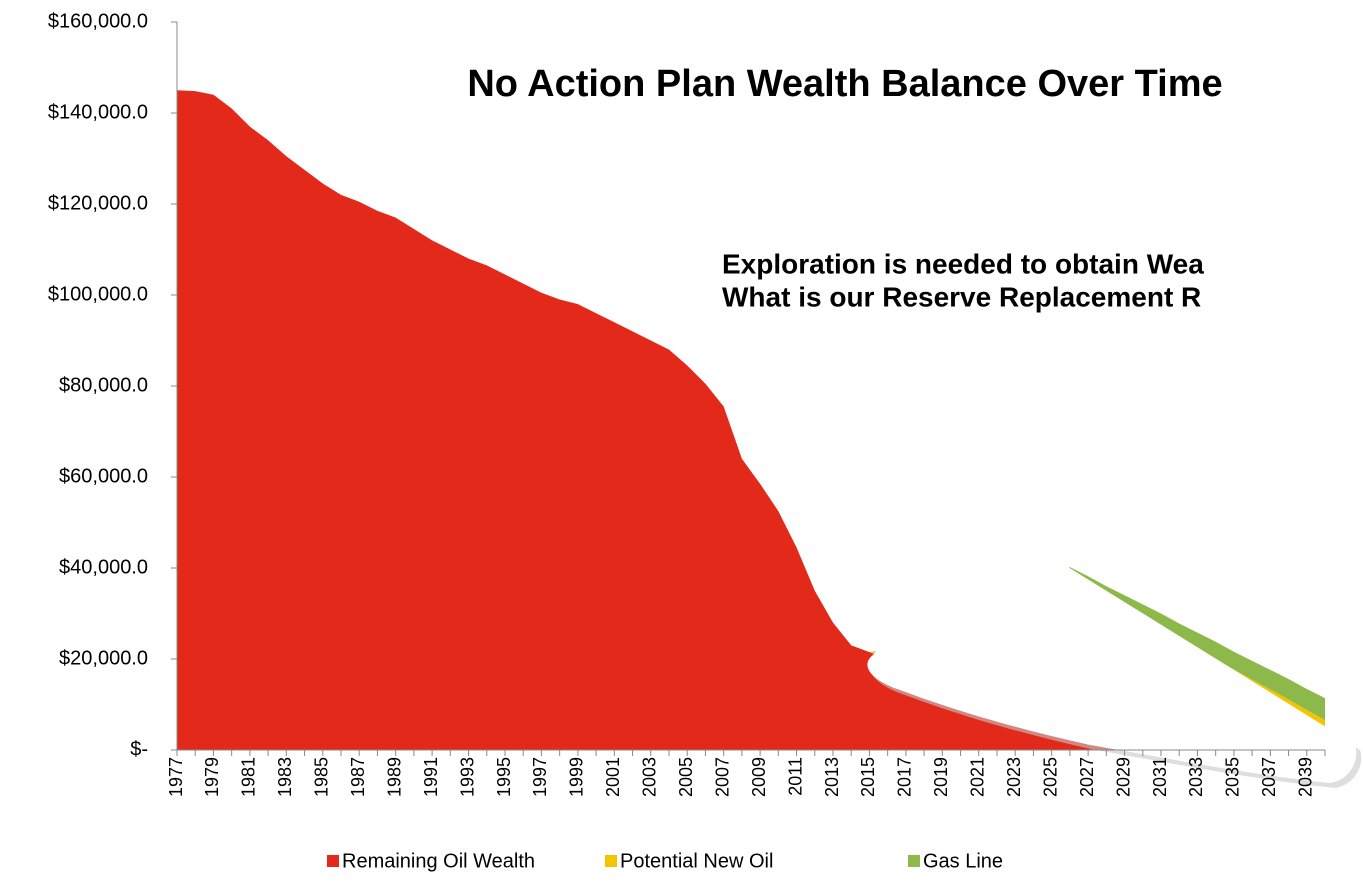 This screenshot has height=883, width=1363. I want to click on x-tick-label: 2015, so click(868, 777).